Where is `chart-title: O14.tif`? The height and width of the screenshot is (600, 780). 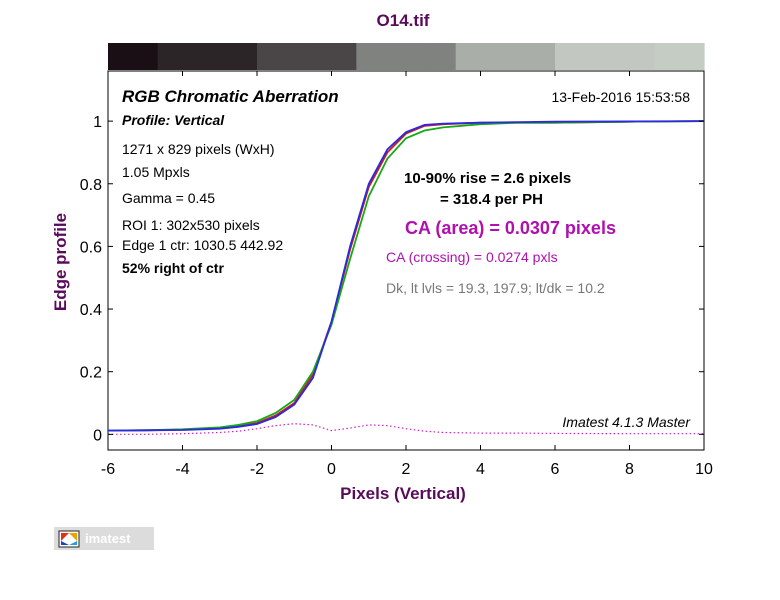 chart-title: O14.tif is located at coordinates (403, 20).